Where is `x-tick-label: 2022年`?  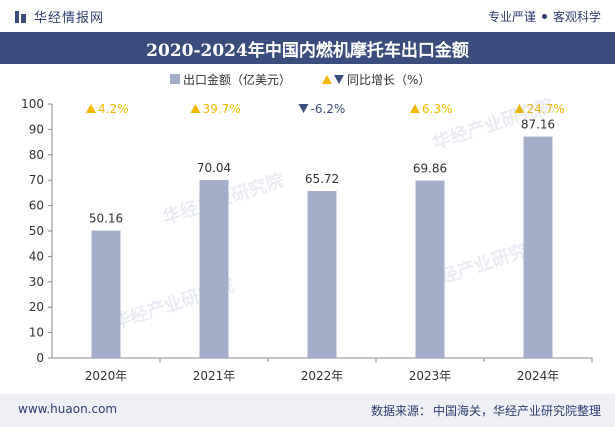 x-tick-label: 2022年 is located at coordinates (322, 376).